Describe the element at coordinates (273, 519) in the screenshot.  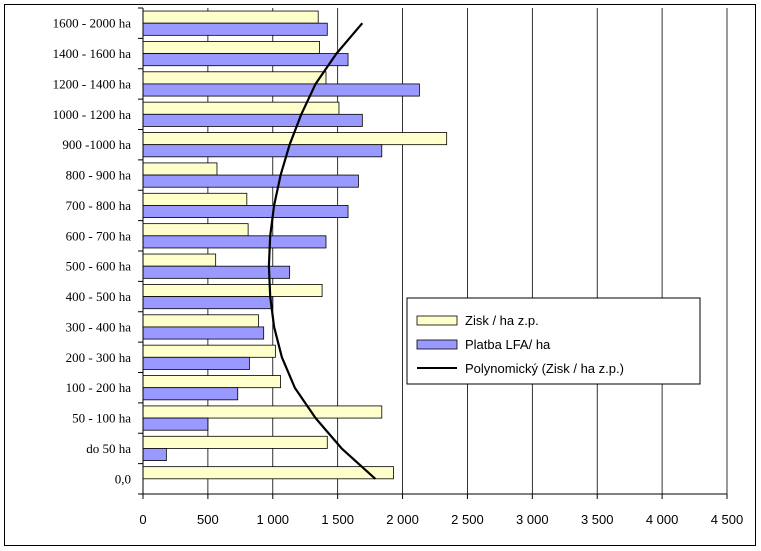
I see `x-tick-label: 1 000` at that location.